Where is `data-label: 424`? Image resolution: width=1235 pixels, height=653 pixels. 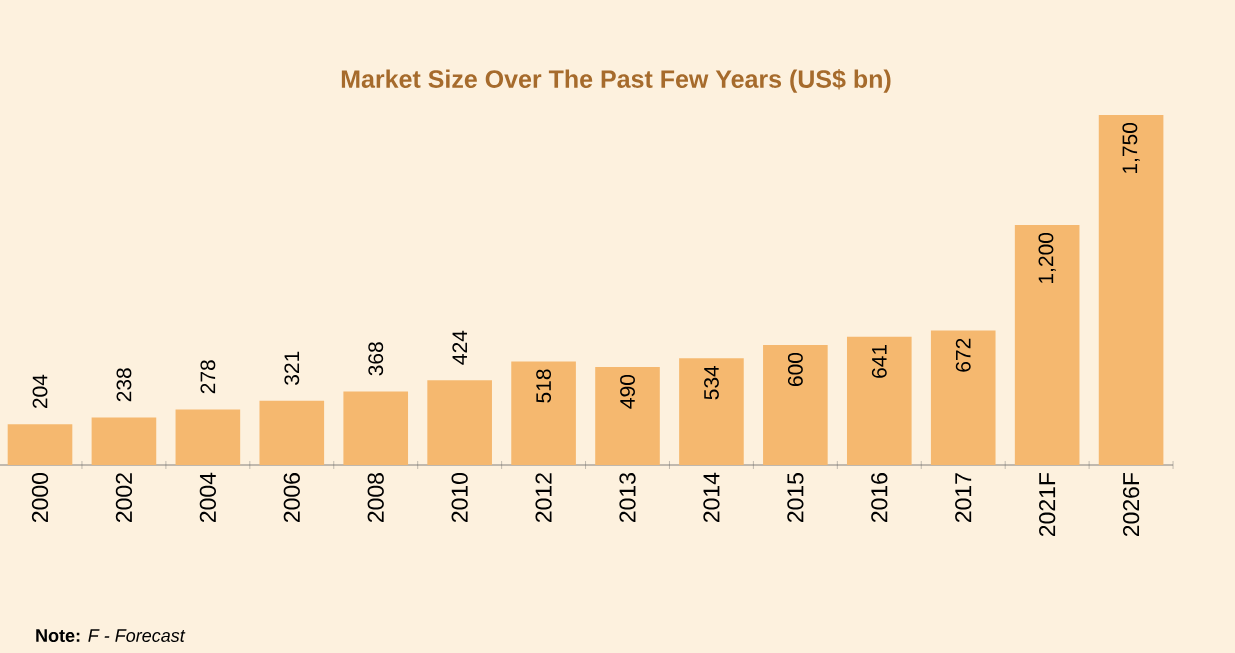
data-label: 424 is located at coordinates (459, 347).